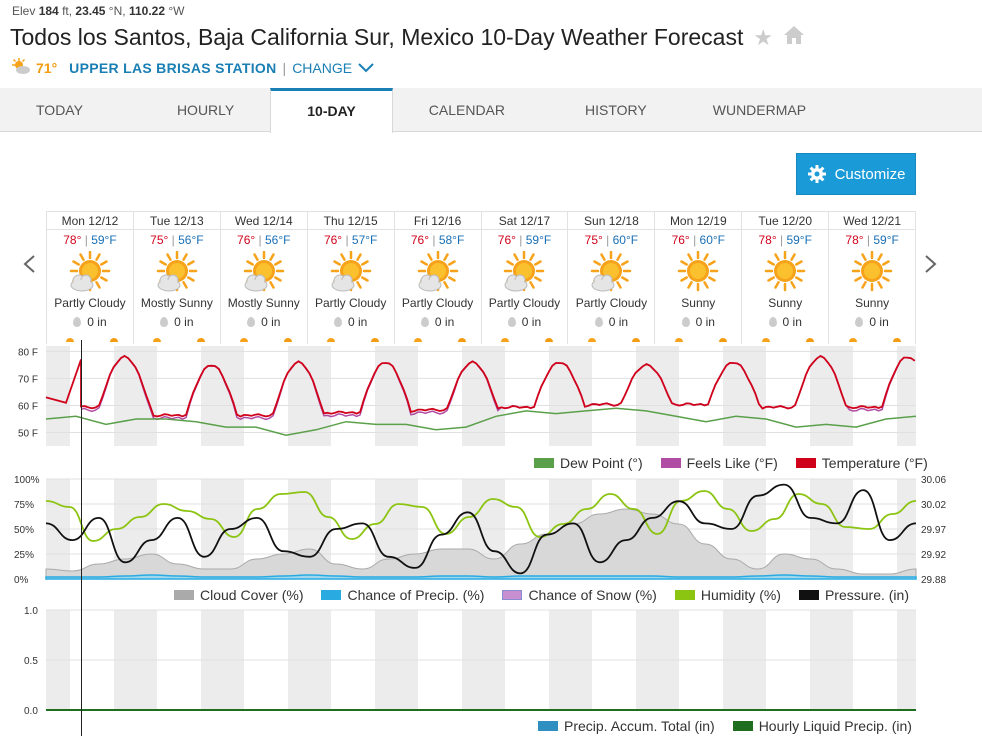  I want to click on y-tick-label: 50 F, so click(28, 433).